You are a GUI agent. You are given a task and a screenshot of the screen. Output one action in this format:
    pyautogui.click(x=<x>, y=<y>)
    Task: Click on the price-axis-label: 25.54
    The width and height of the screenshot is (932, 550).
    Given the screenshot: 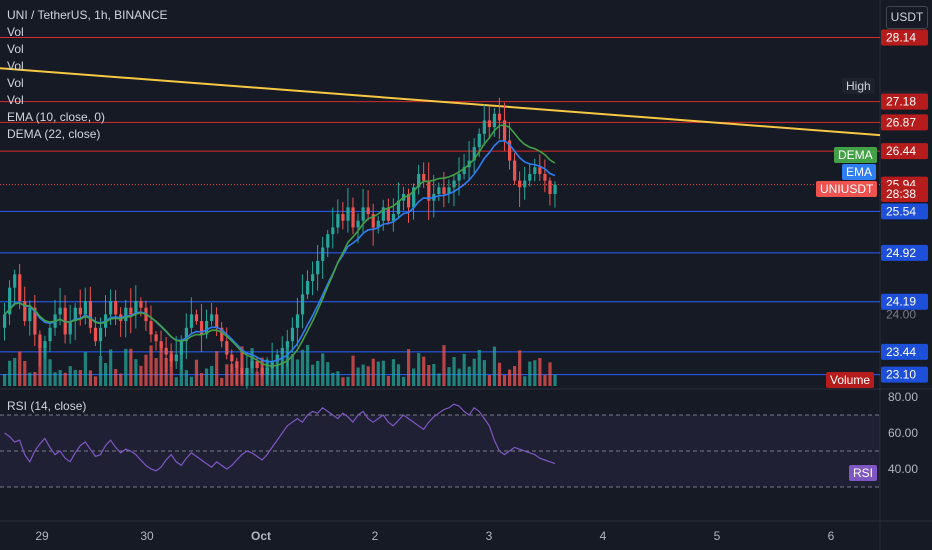 What is the action you would take?
    pyautogui.click(x=901, y=211)
    